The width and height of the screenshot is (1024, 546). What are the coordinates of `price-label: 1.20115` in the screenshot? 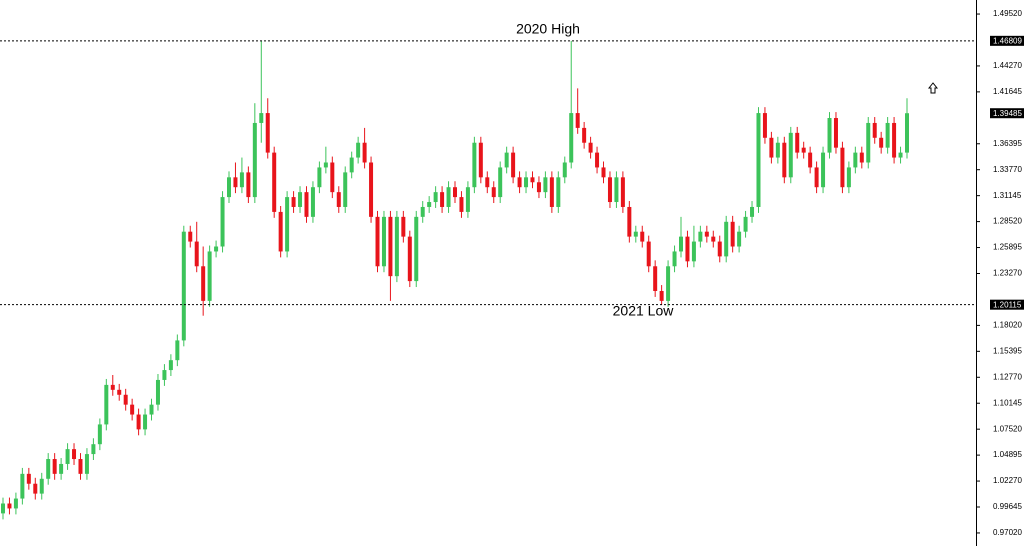 It's located at (1007, 304).